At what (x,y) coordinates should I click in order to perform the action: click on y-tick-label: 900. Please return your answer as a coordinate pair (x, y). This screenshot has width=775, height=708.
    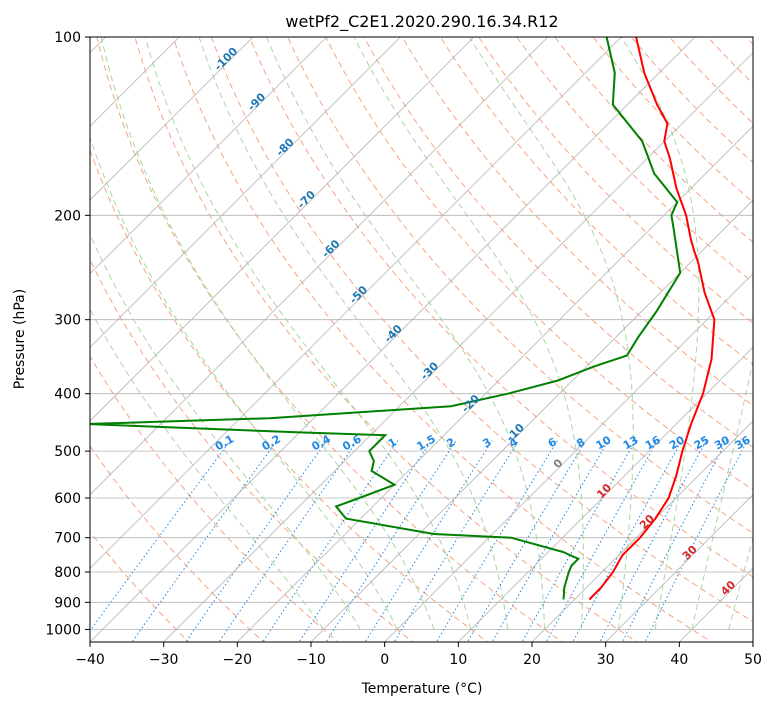
    Looking at the image, I should click on (67, 603).